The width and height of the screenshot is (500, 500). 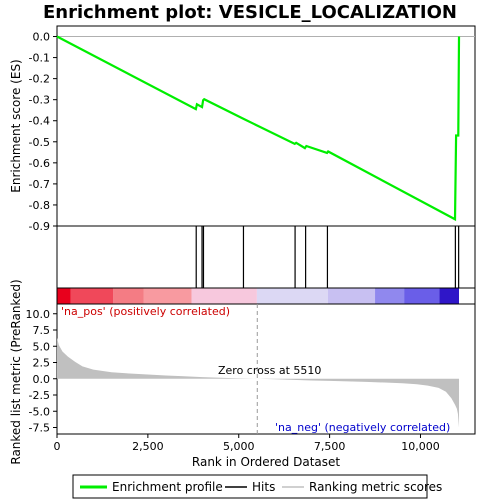 I want to click on es-y-tick-label: -0.2, so click(x=39, y=79).